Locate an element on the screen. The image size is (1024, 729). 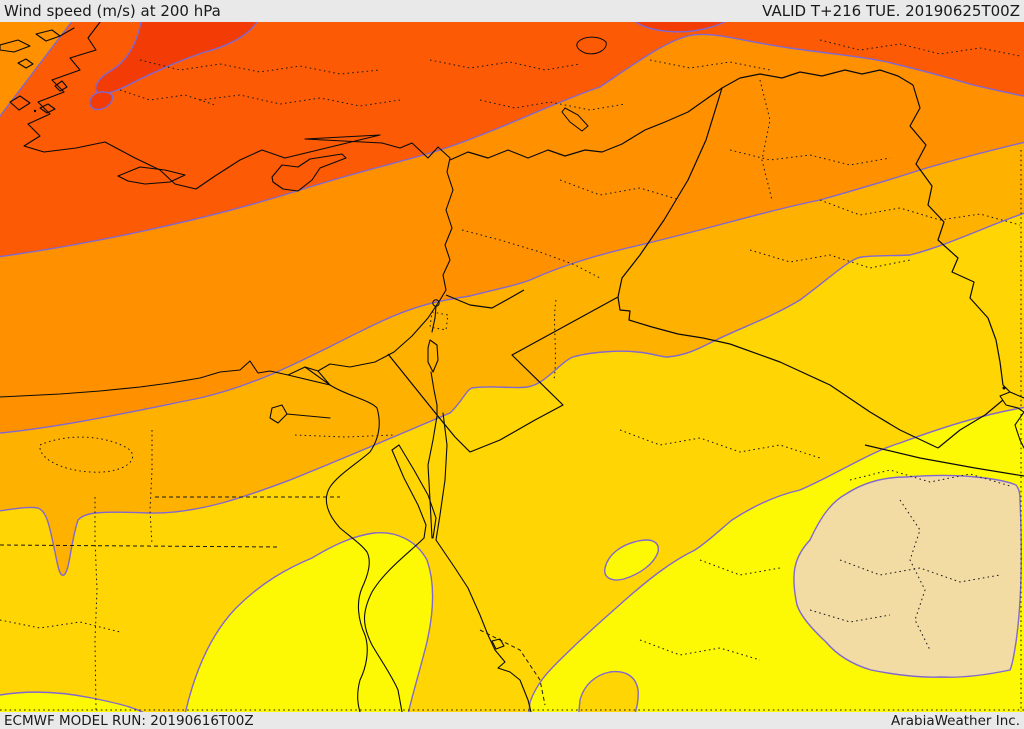
gulf-of-aqaba is located at coordinates (437, 476).